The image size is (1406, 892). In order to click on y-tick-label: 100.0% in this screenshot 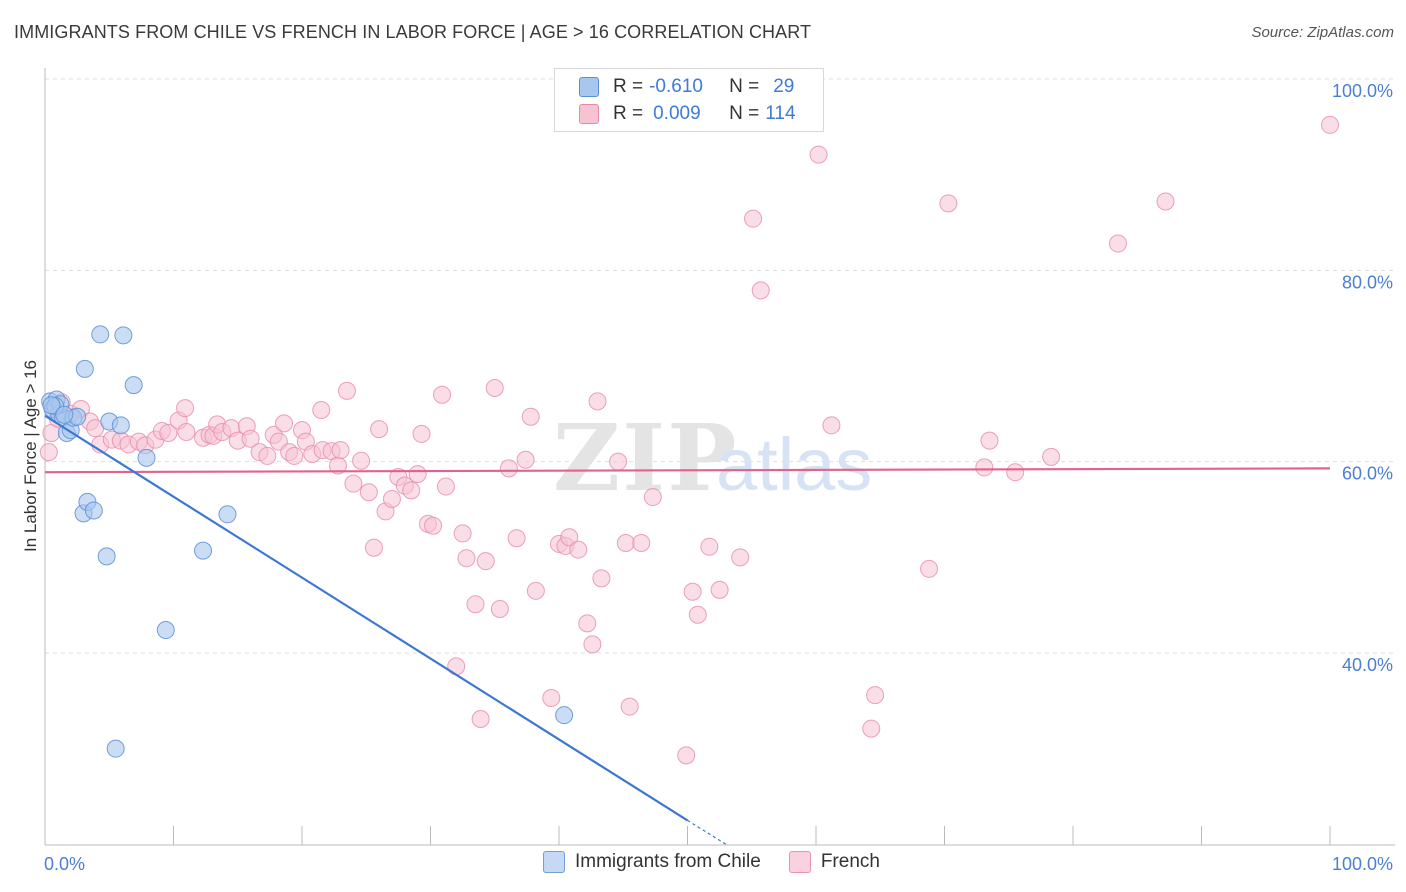, I will do `click(1362, 91)`.